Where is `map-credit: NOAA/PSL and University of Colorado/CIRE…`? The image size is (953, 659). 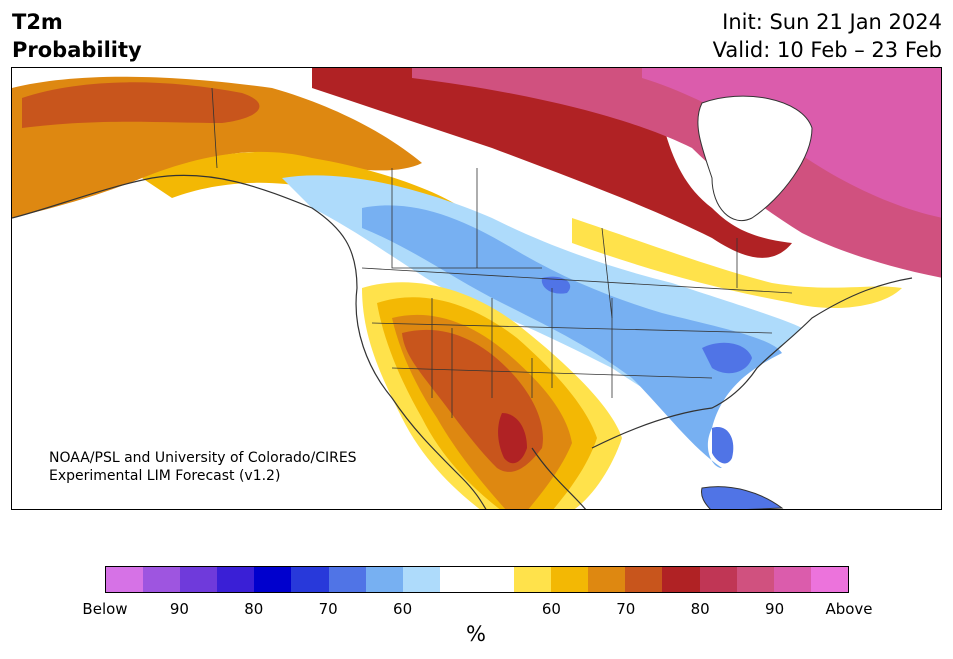
map-credit: NOAA/PSL and University of Colorado/CIRE… is located at coordinates (203, 467).